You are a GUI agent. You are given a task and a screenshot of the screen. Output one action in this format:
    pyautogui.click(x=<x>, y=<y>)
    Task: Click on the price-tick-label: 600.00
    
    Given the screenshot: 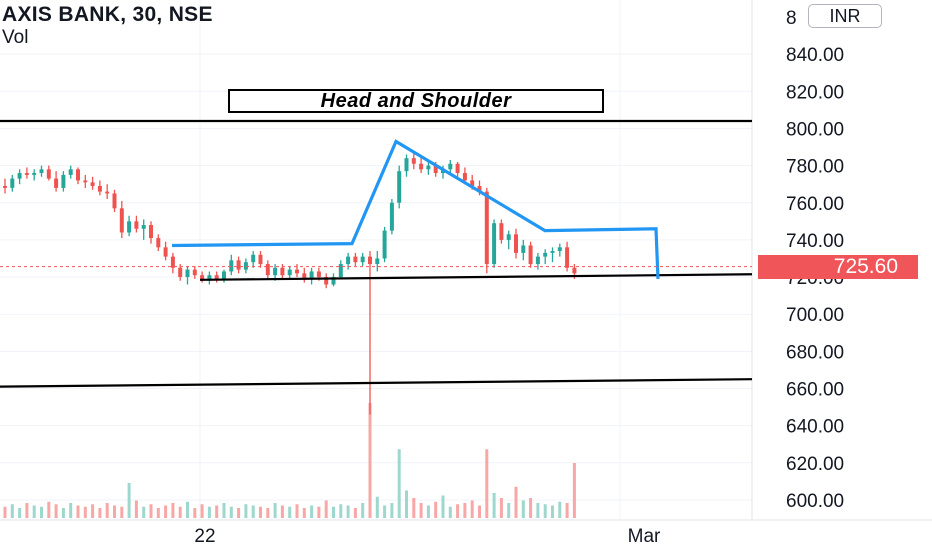 What is the action you would take?
    pyautogui.click(x=815, y=501)
    